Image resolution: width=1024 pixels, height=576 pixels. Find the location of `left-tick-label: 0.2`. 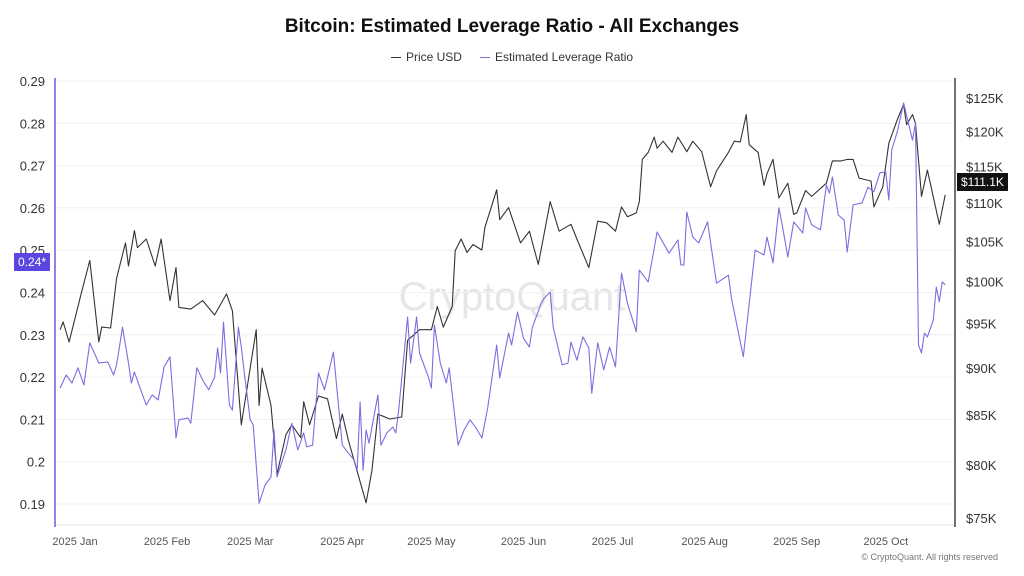

left-tick-label: 0.2 is located at coordinates (36, 462).